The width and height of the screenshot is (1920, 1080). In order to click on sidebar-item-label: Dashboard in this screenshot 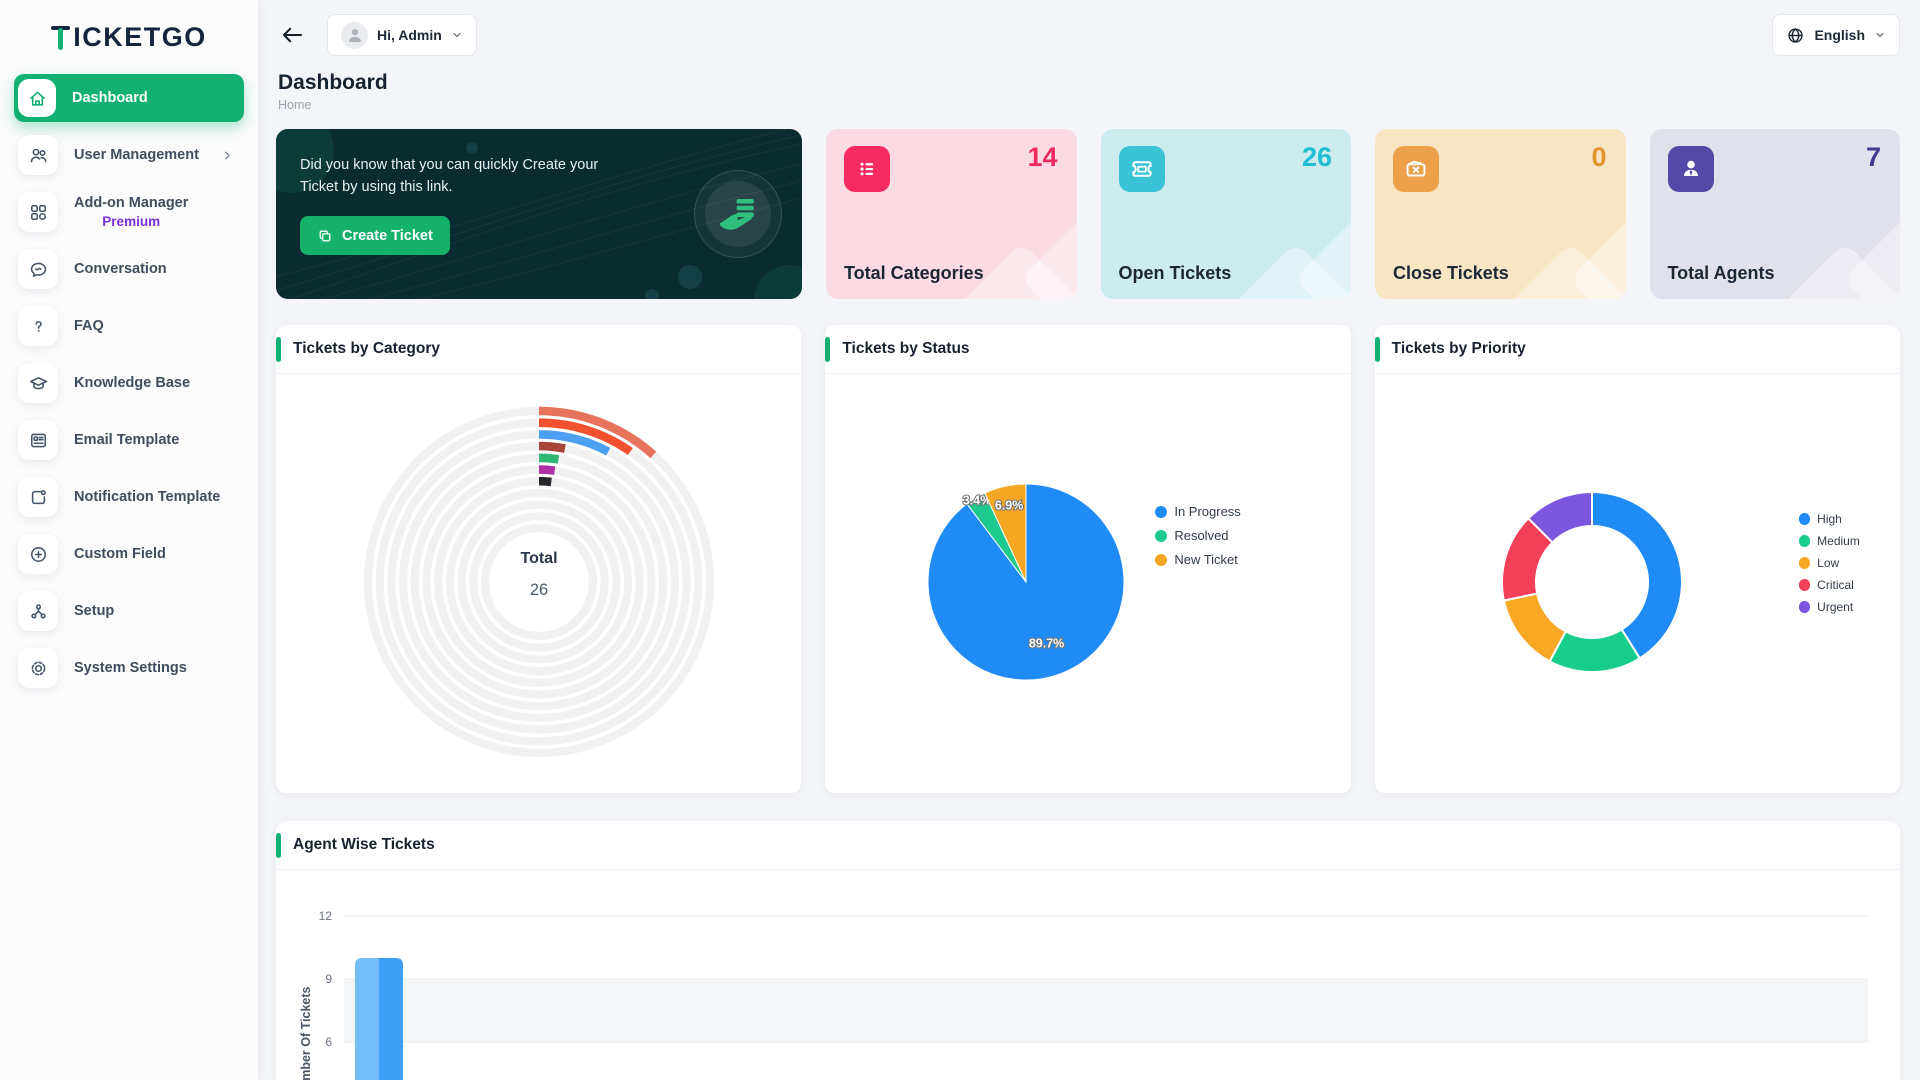, I will do `click(110, 97)`.